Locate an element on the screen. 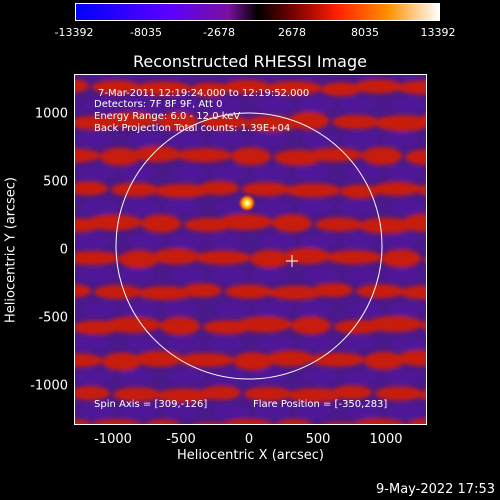 Image resolution: width=500 pixels, height=500 pixels. y-axis-label: Heliocentric Y (arcsec) is located at coordinates (11, 250).